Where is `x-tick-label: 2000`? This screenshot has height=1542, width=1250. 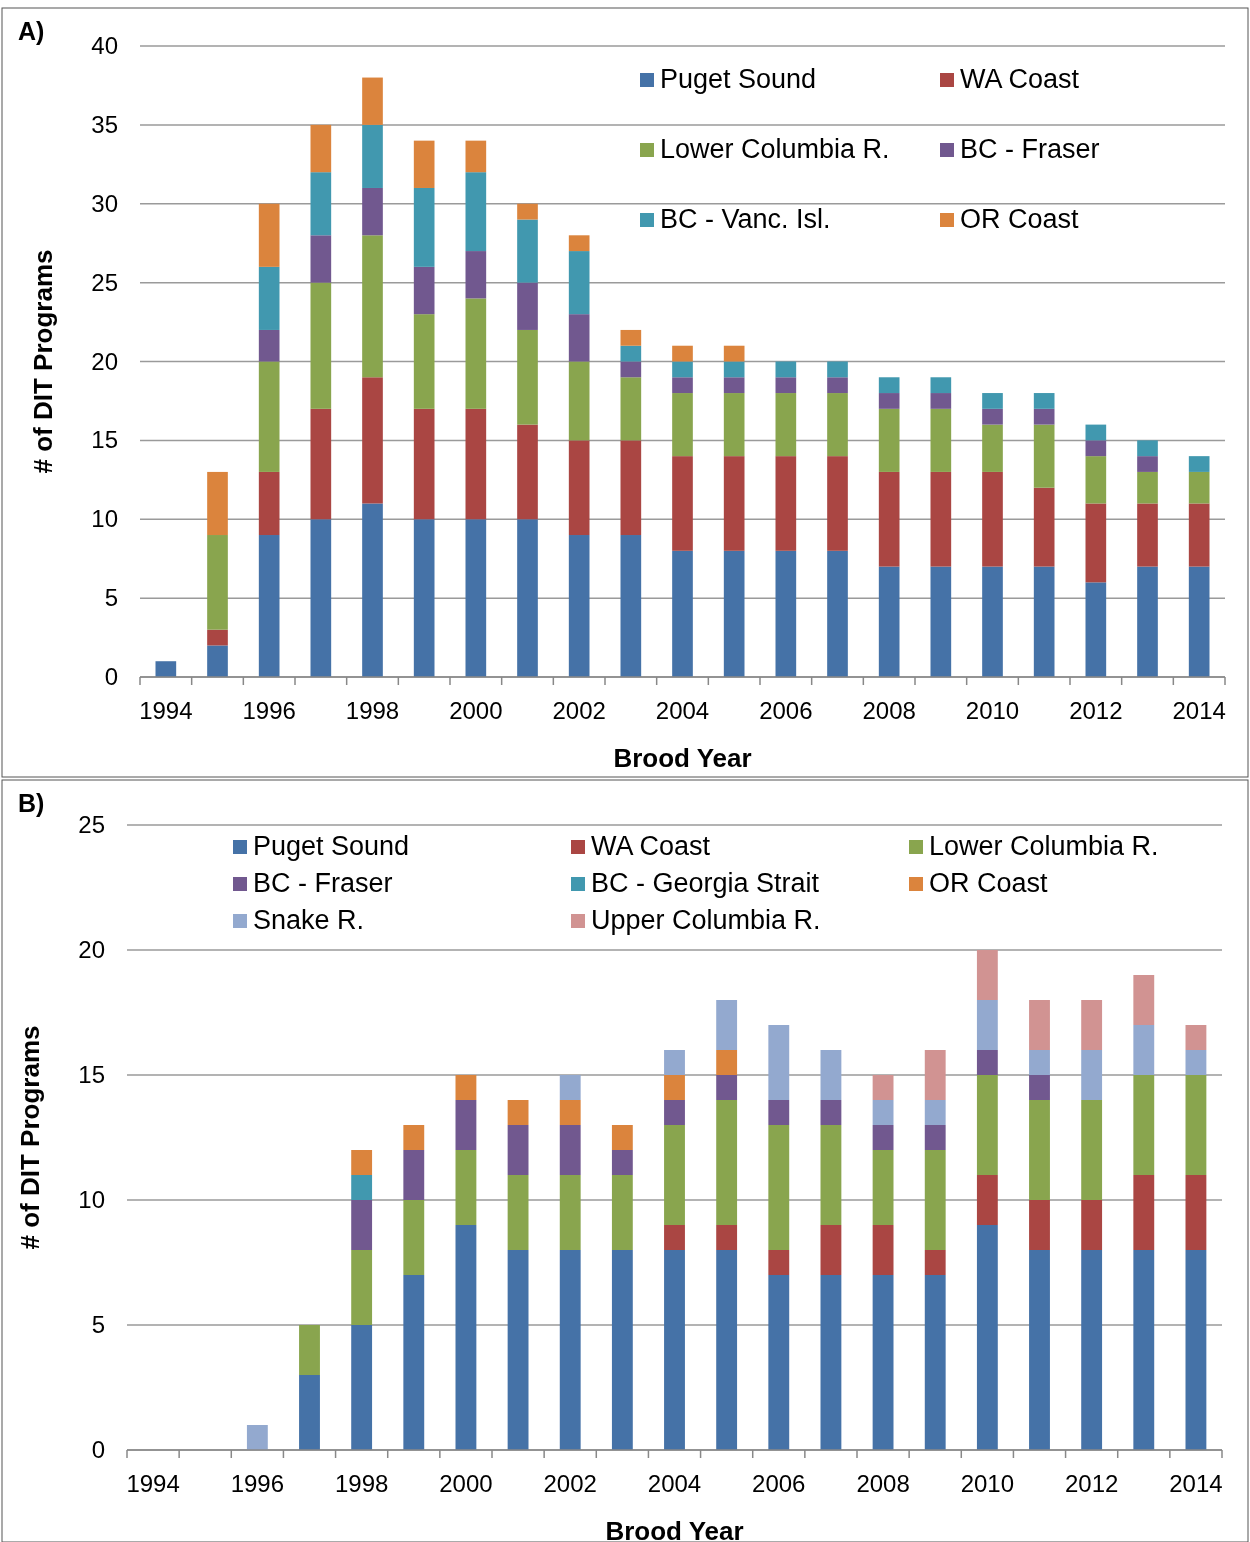 x-tick-label: 2000 is located at coordinates (476, 710).